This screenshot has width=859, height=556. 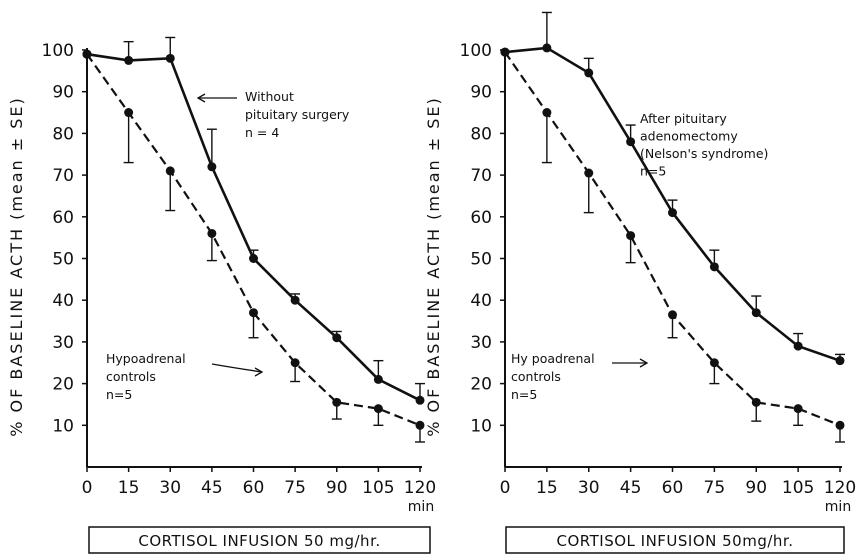 I want to click on x-axis-label: CORTISOL INFUSION 50 mg/hr., so click(x=259, y=541).